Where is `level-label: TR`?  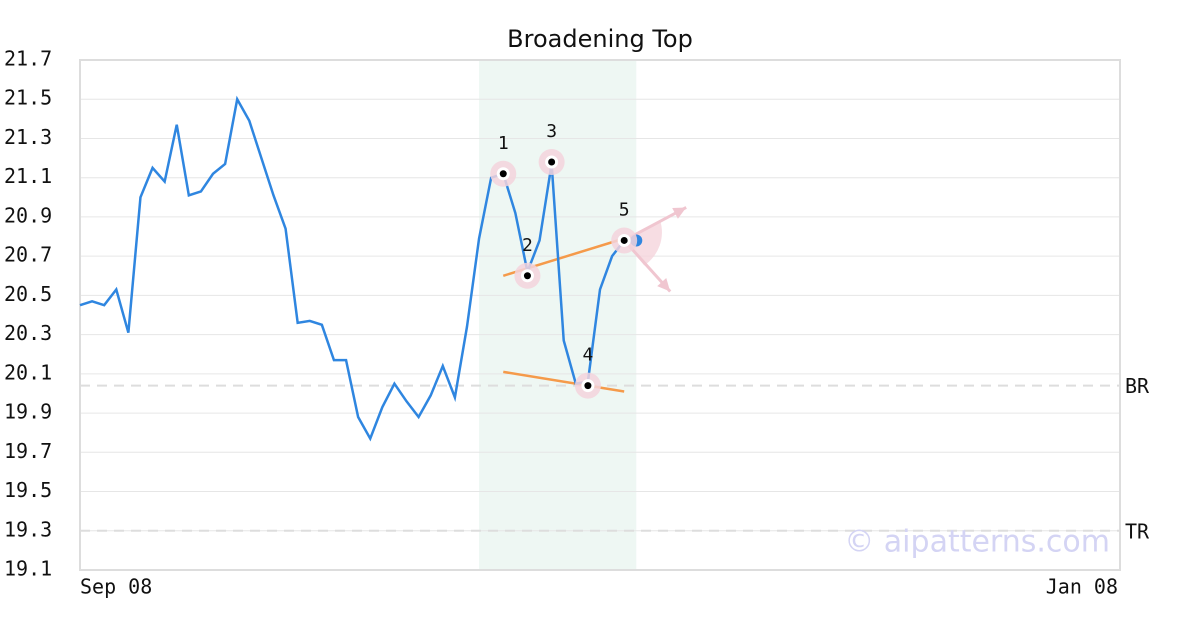
level-label: TR is located at coordinates (1137, 531).